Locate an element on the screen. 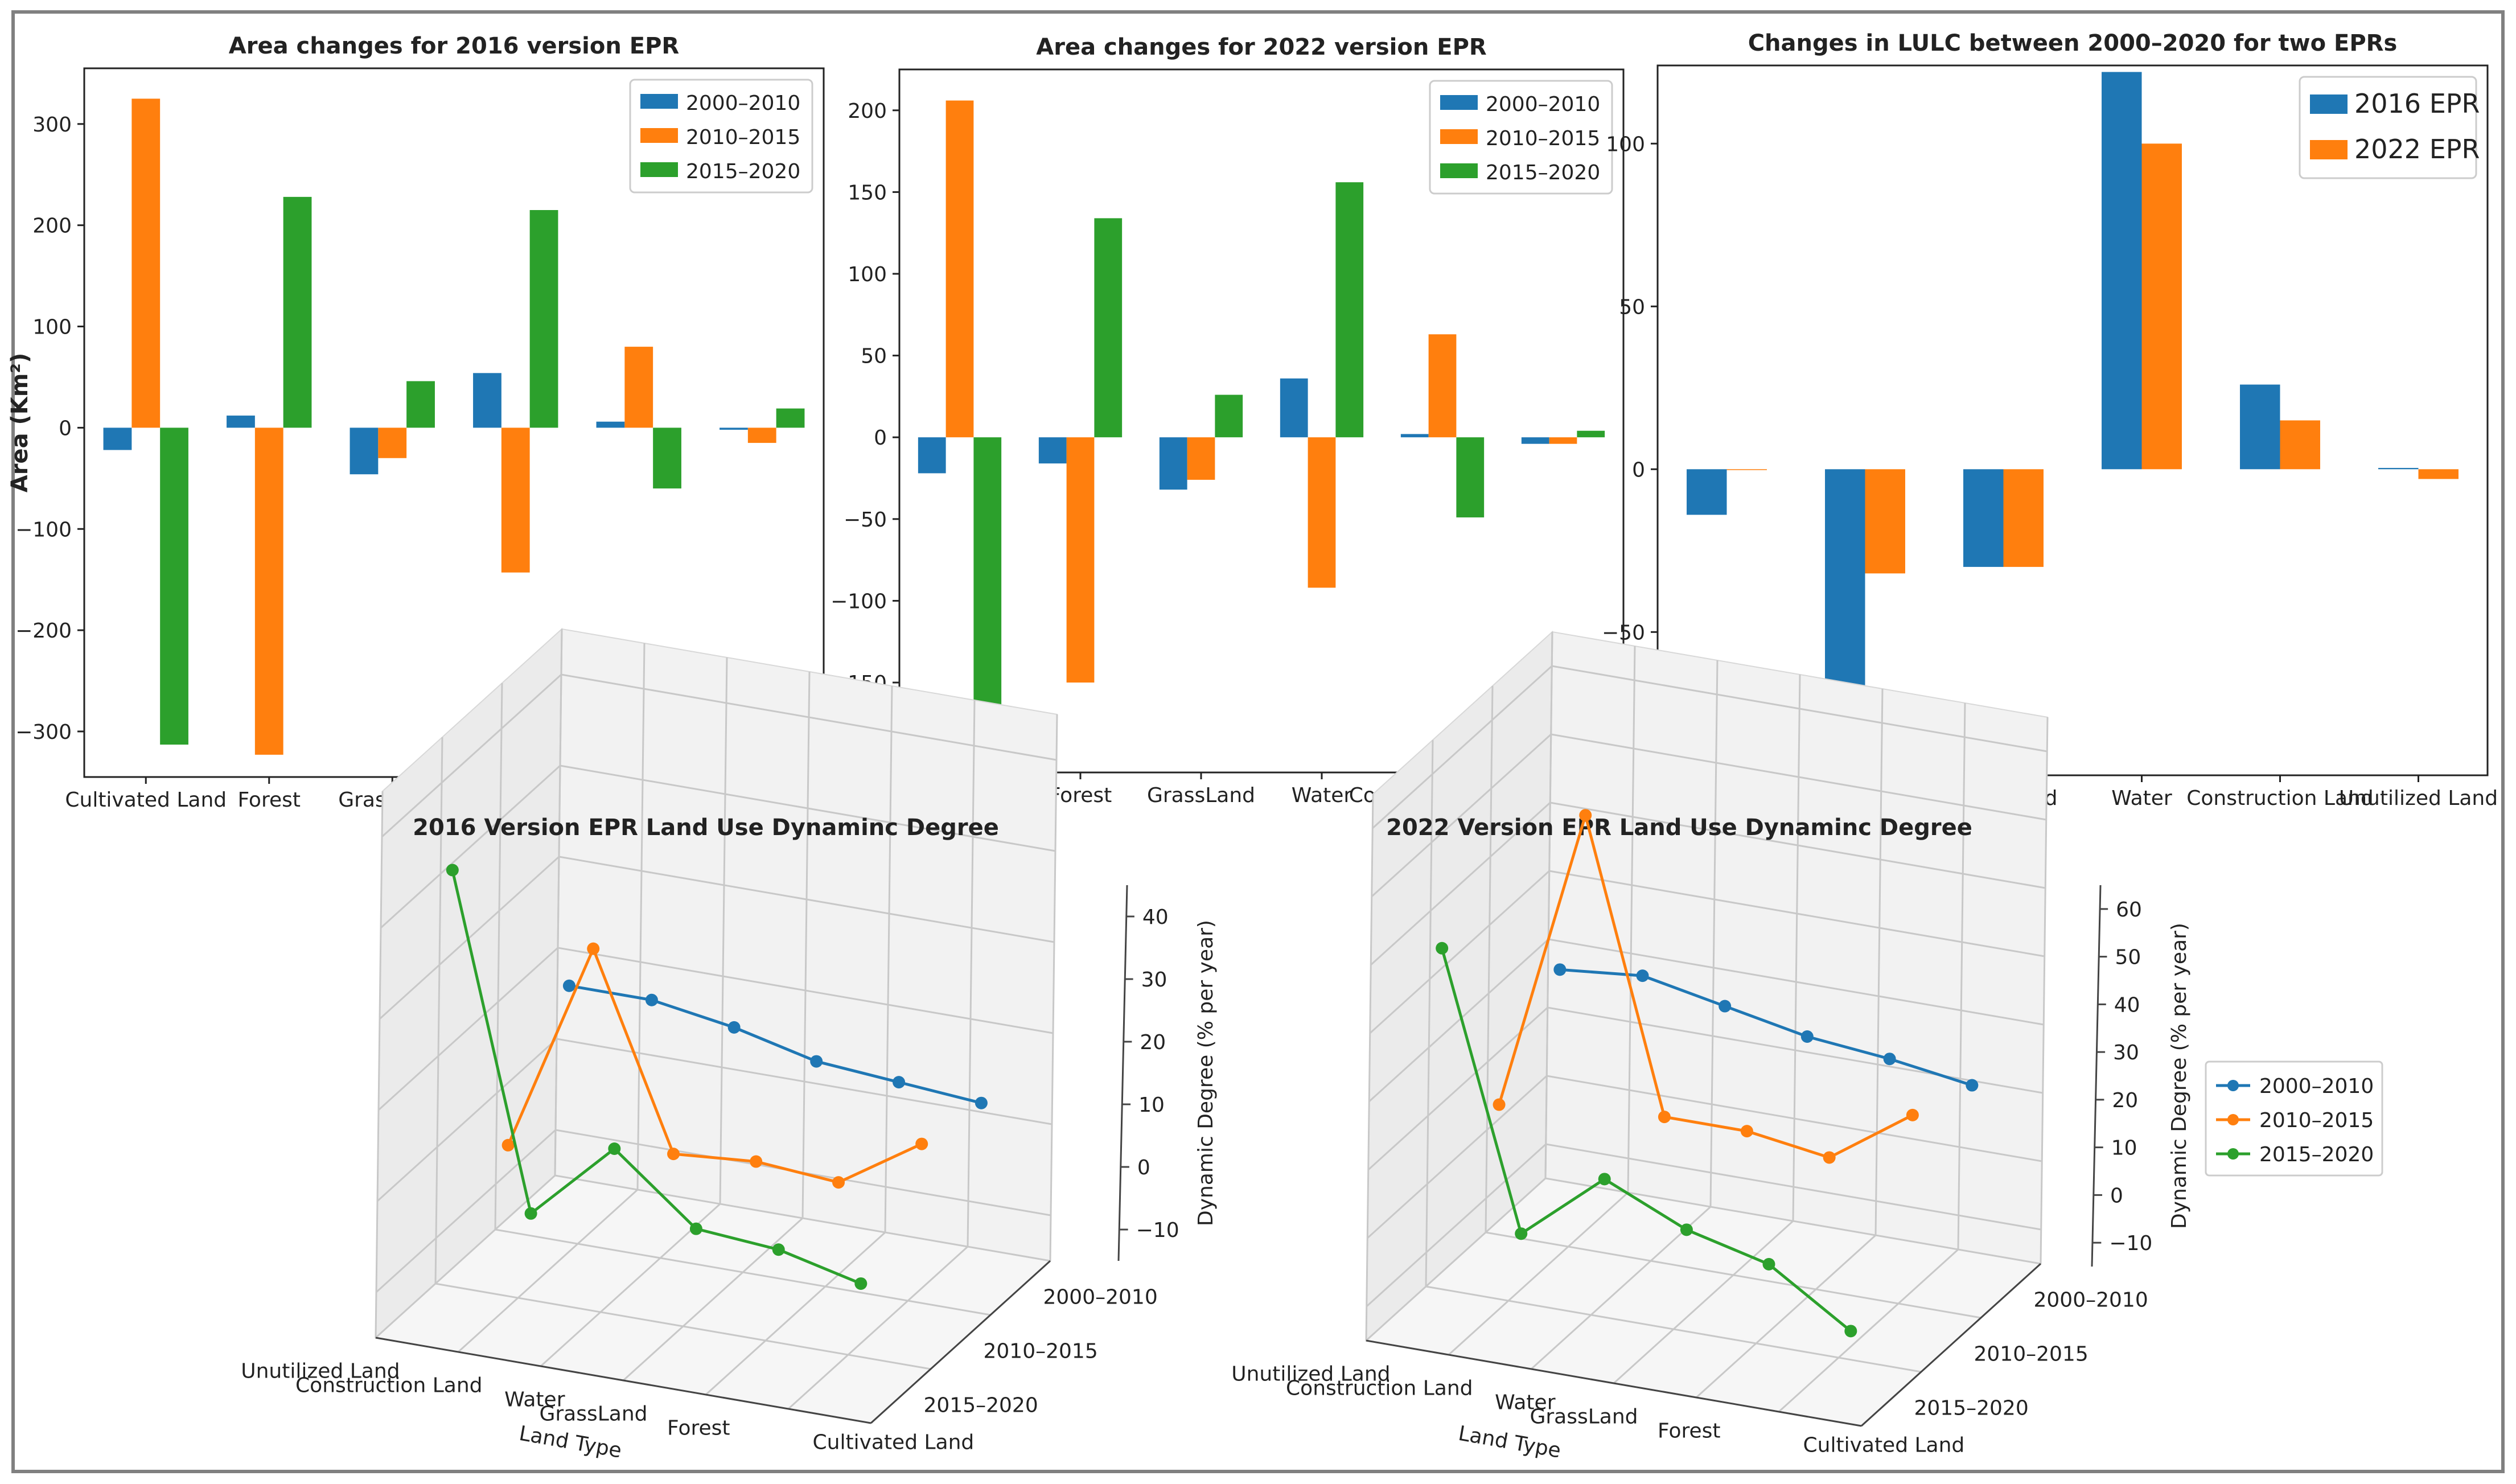  dyn2022-series-line-2010–2015 is located at coordinates (1706, 984).